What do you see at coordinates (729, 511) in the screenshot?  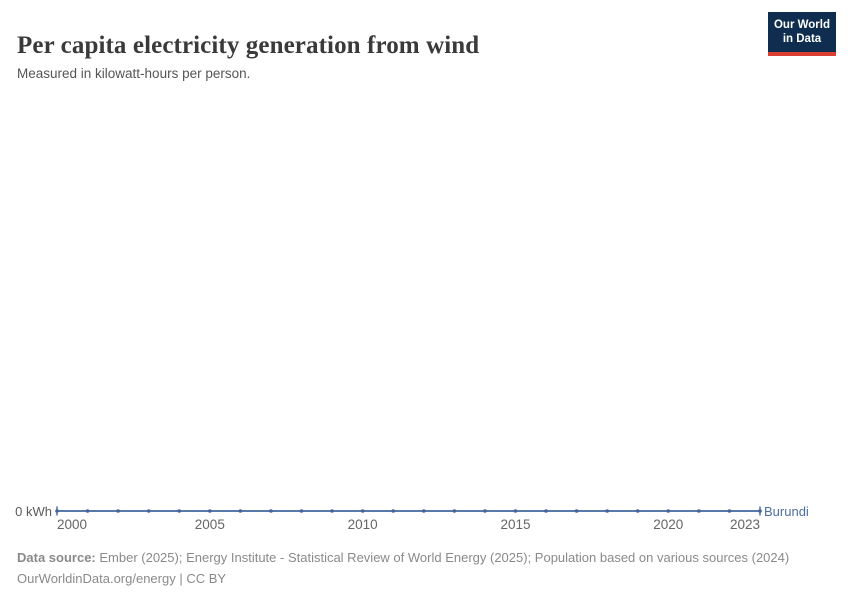 I see `data-point-2022` at bounding box center [729, 511].